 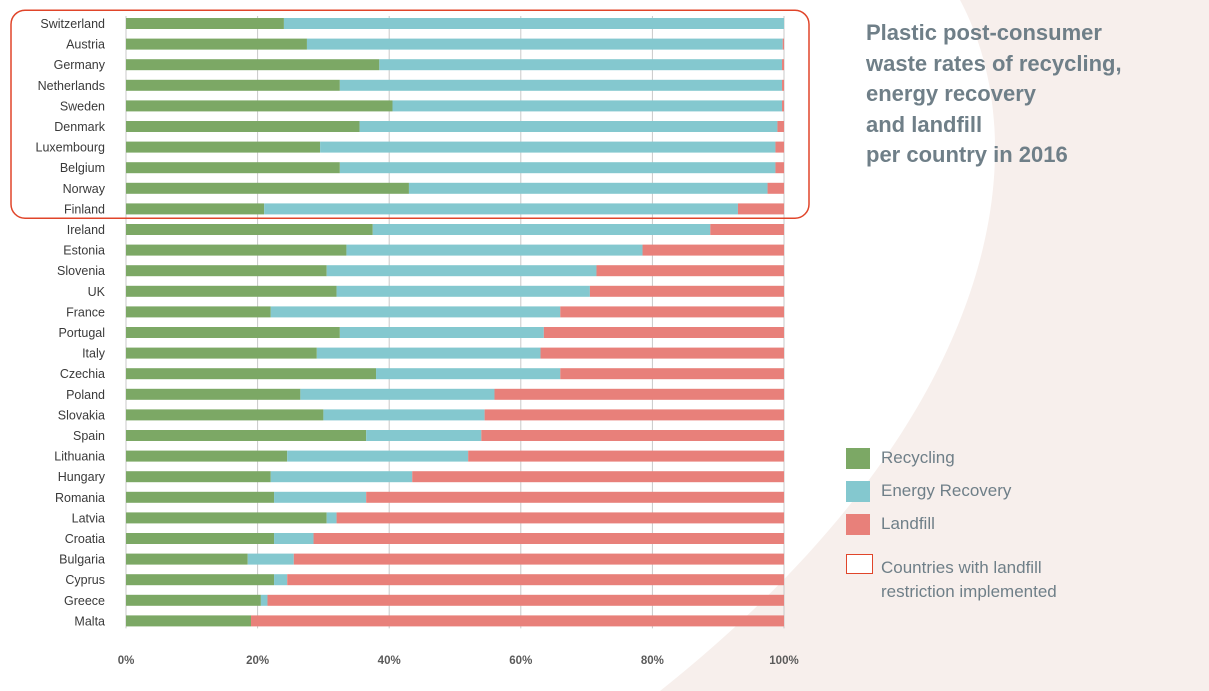 I want to click on bar-slovakia-landfill, so click(x=634, y=415).